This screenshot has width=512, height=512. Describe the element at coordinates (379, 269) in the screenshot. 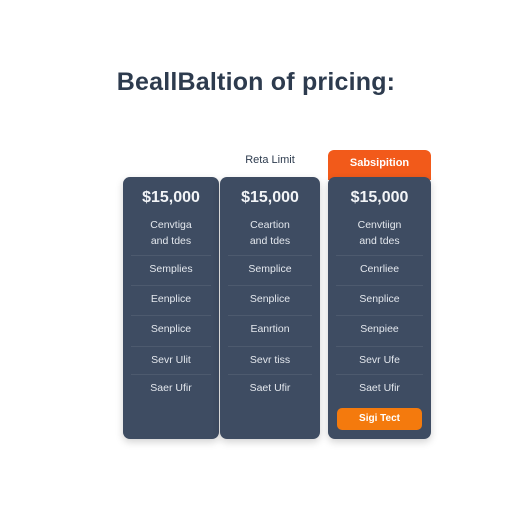

I see `plan-feature: Cenrliee` at that location.